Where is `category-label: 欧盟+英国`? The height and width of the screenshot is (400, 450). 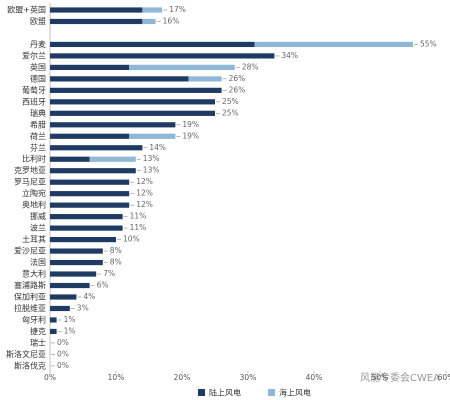 category-label: 欧盟+英国 is located at coordinates (26, 10).